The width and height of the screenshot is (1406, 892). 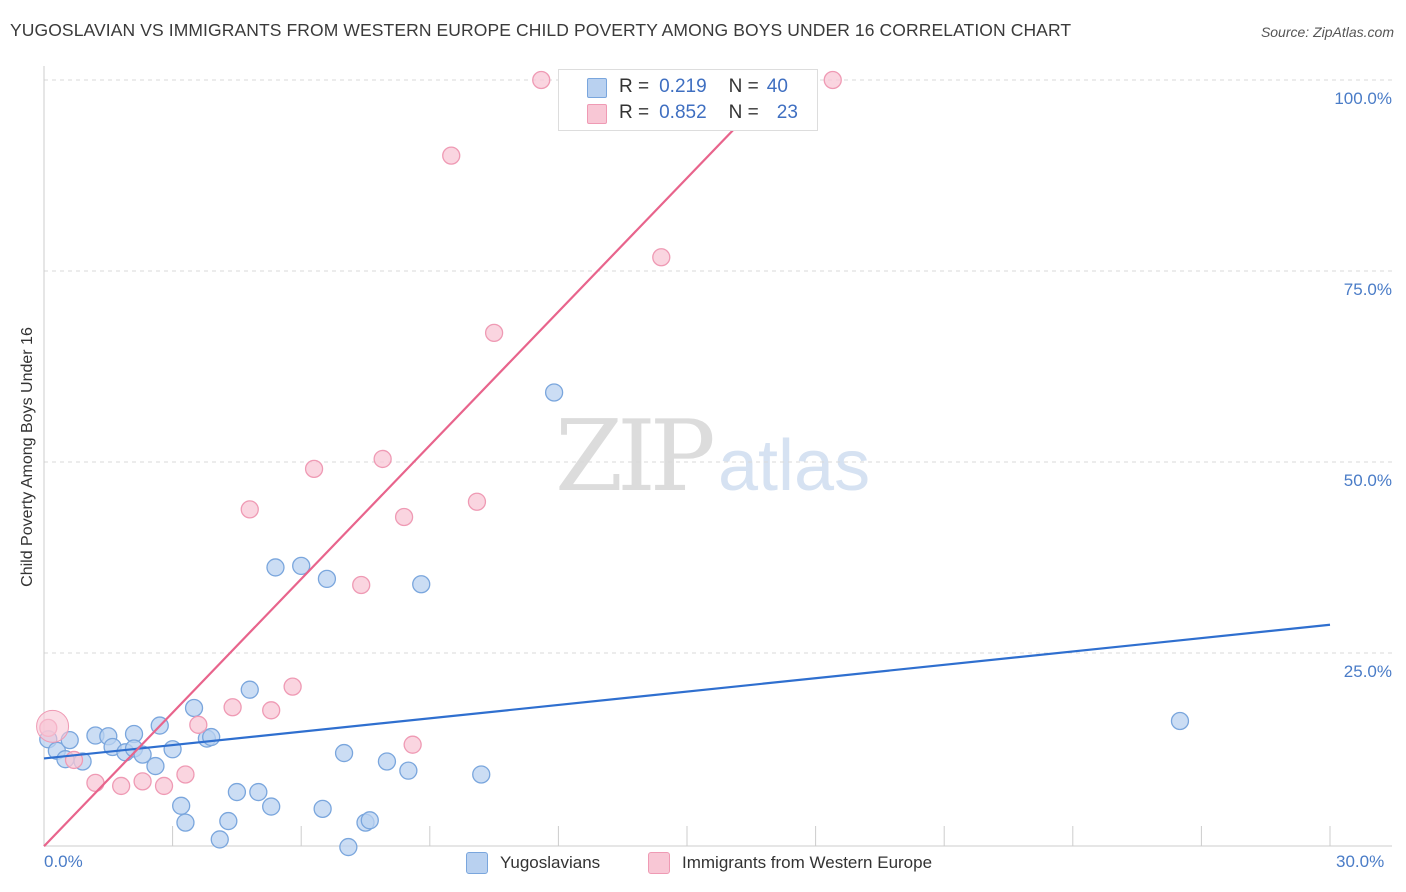 What do you see at coordinates (635, 457) in the screenshot?
I see `watermark-zip: ZIP` at bounding box center [635, 457].